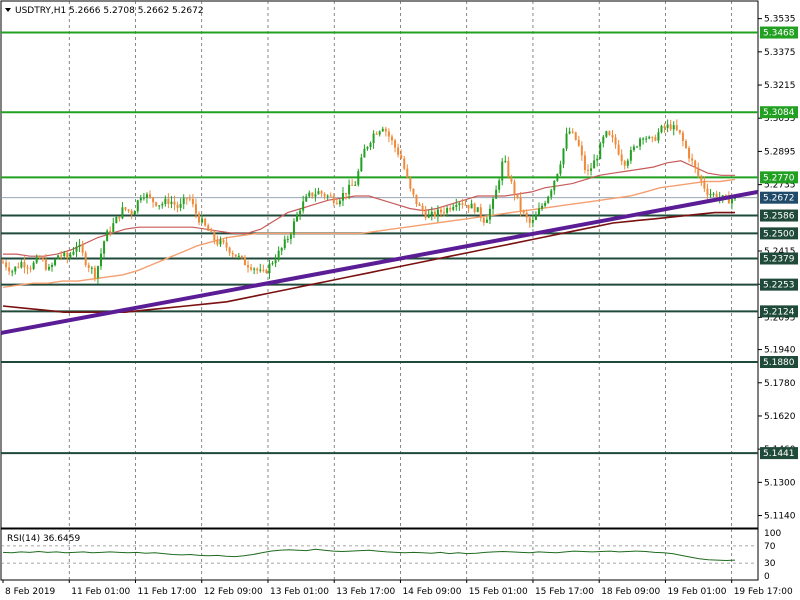 The width and height of the screenshot is (800, 600). Describe the element at coordinates (299, 592) in the screenshot. I see `x-tick-label: 13 Feb 01:00` at that location.